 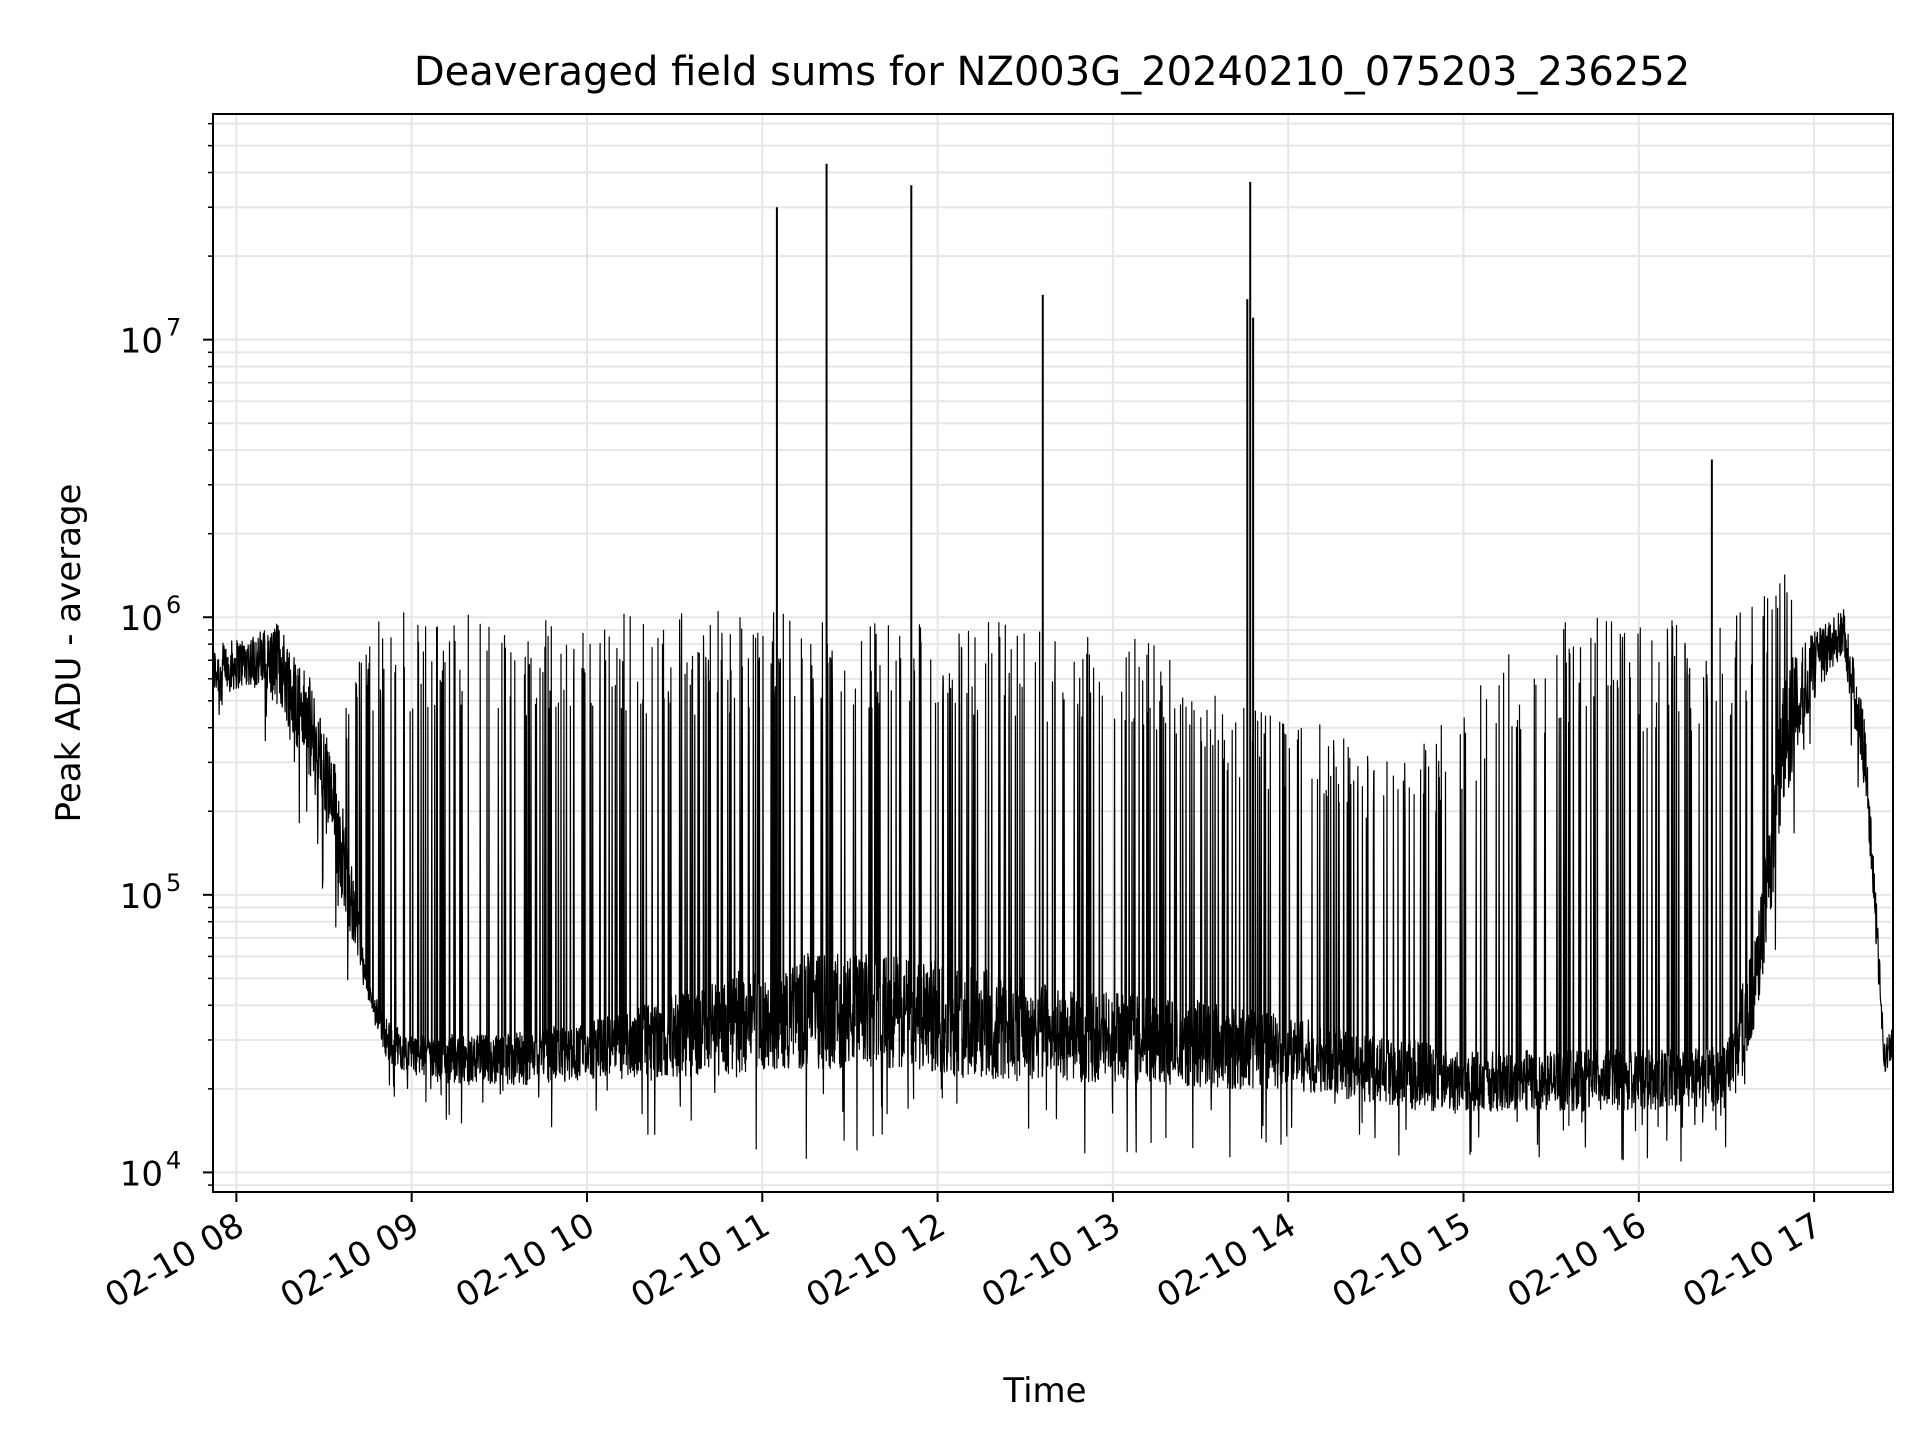 I want to click on y-tick-exponent: 7, so click(x=173, y=328).